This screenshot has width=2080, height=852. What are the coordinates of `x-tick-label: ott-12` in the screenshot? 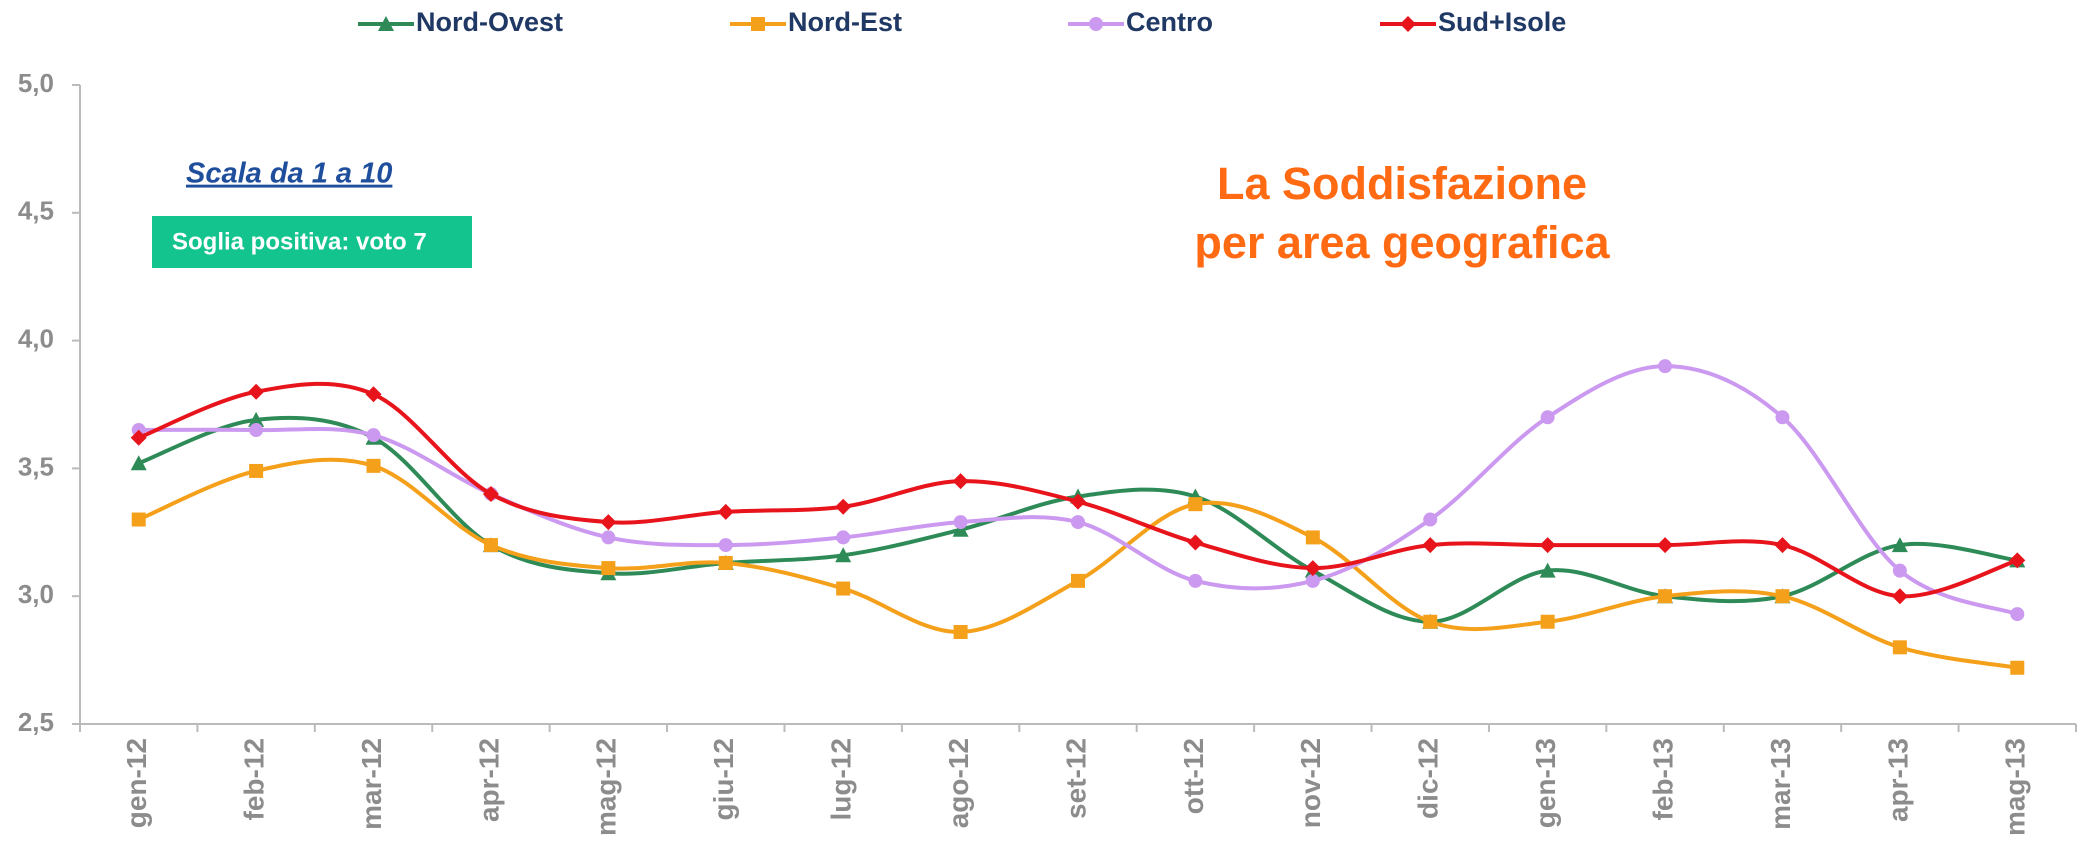 It's located at (1193, 776).